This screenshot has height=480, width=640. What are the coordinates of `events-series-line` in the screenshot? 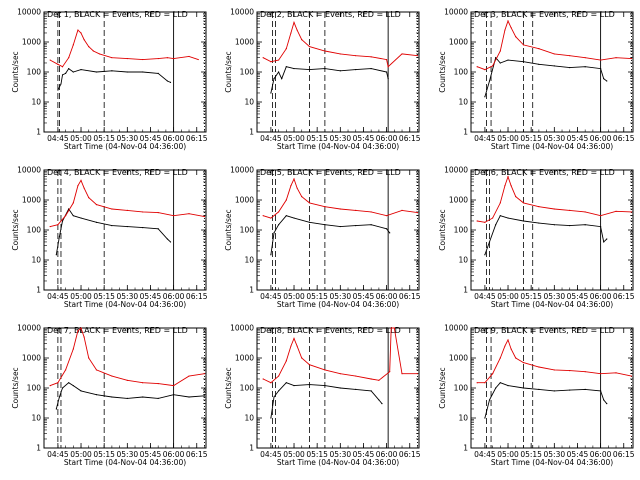 It's located at (546, 76).